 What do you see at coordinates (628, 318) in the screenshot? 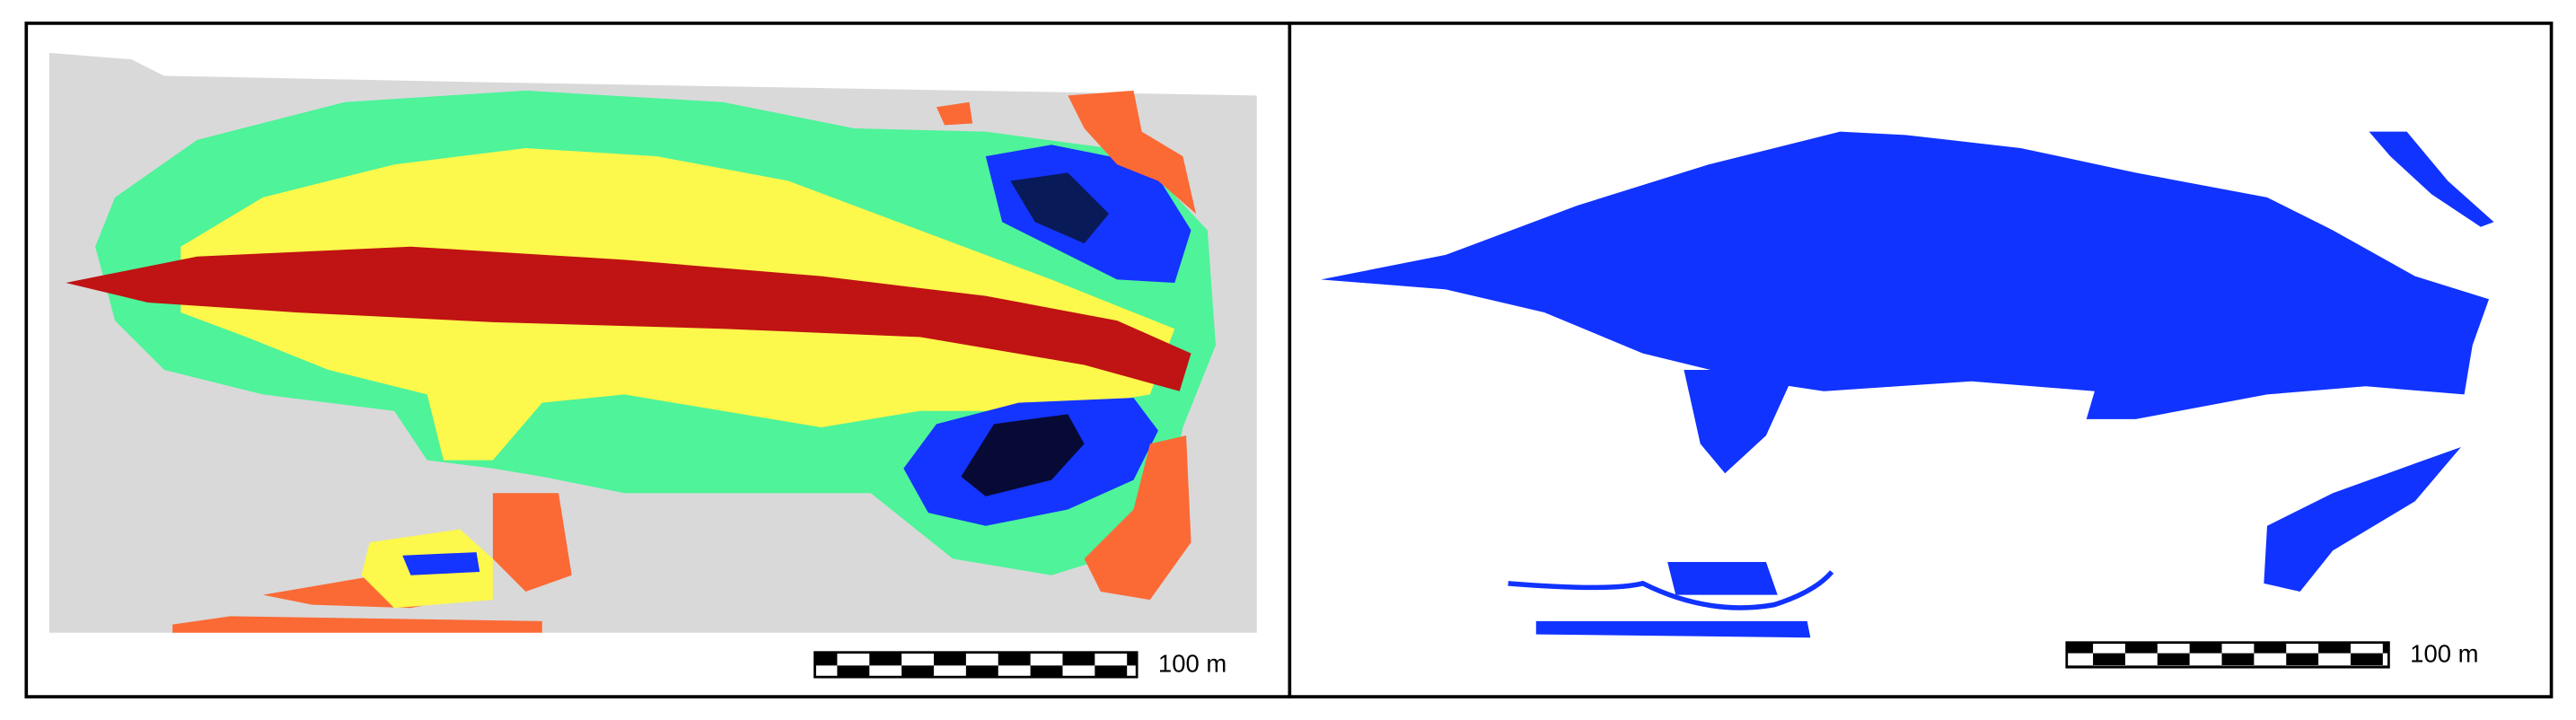
I see `red-band` at bounding box center [628, 318].